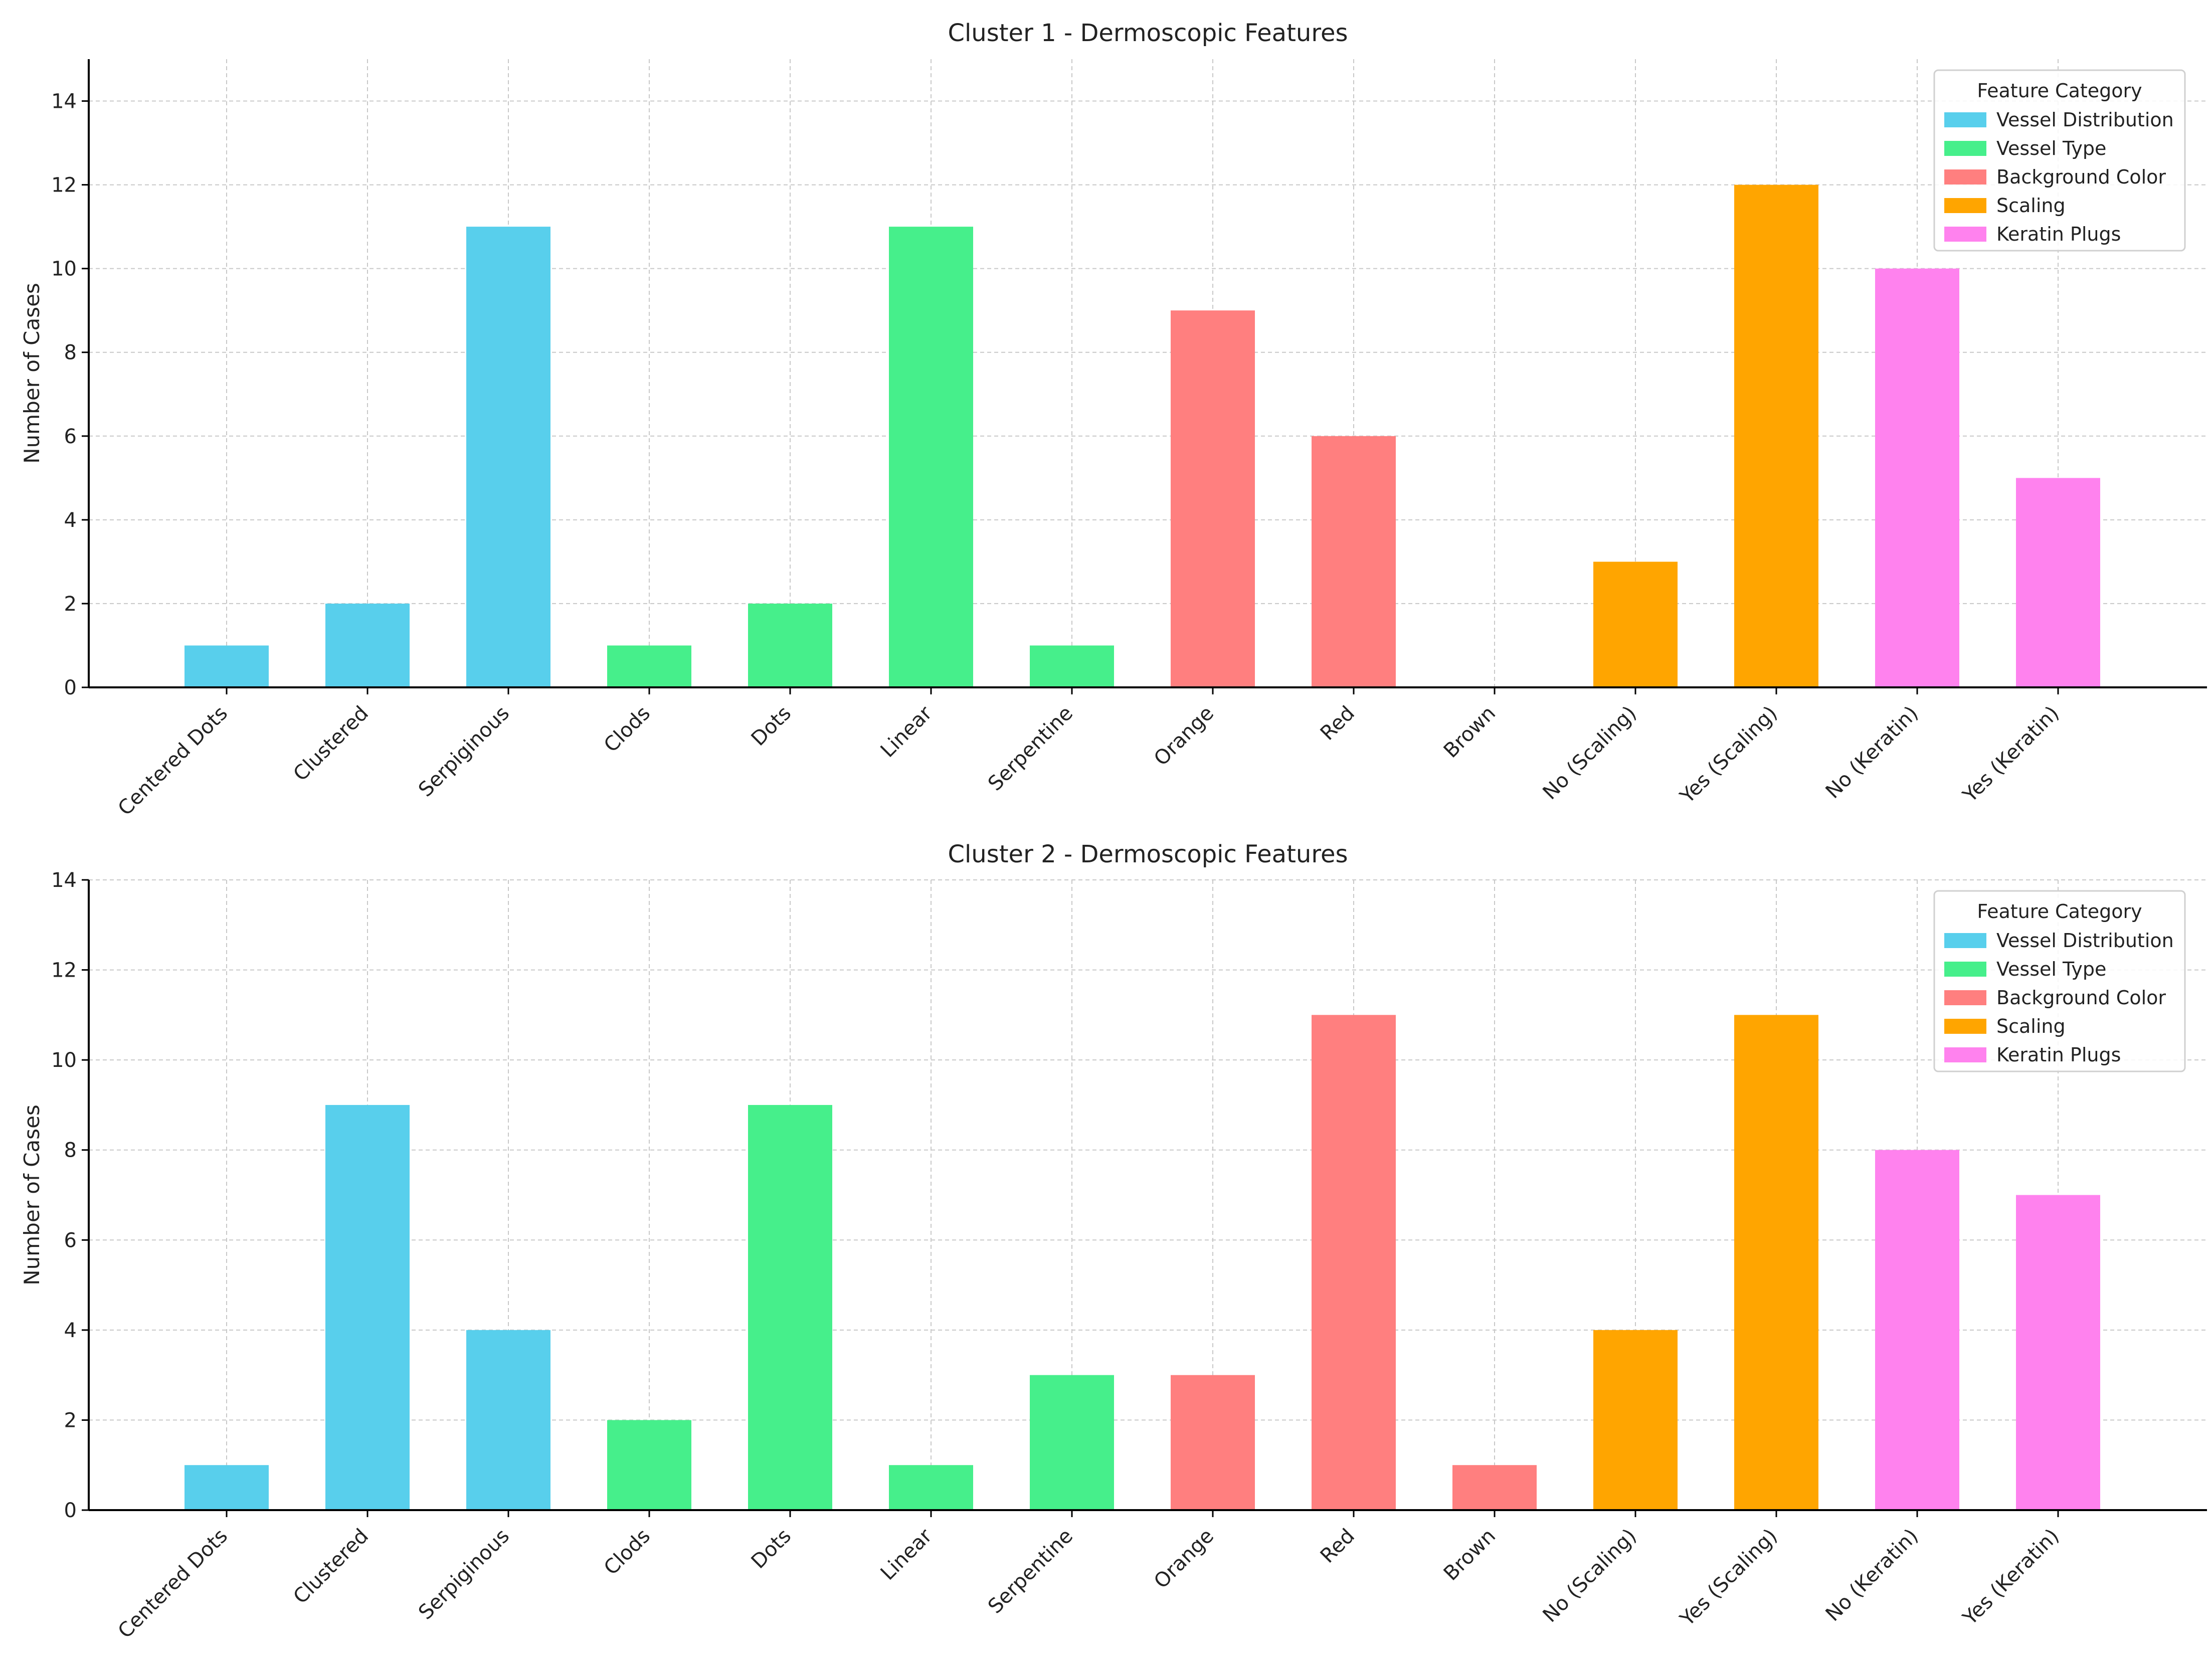 The width and height of the screenshot is (2212, 1654). What do you see at coordinates (1495, 1487) in the screenshot?
I see `bar-brown` at bounding box center [1495, 1487].